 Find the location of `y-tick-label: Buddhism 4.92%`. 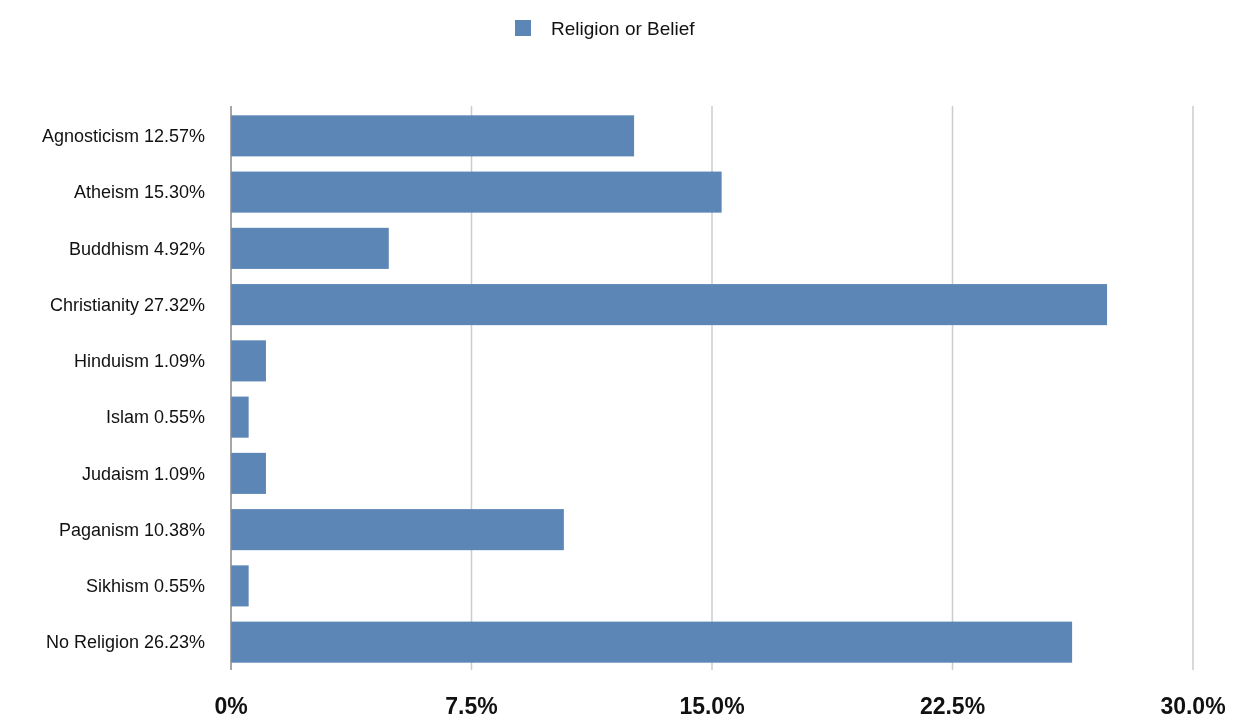

y-tick-label: Buddhism 4.92% is located at coordinates (136, 248).